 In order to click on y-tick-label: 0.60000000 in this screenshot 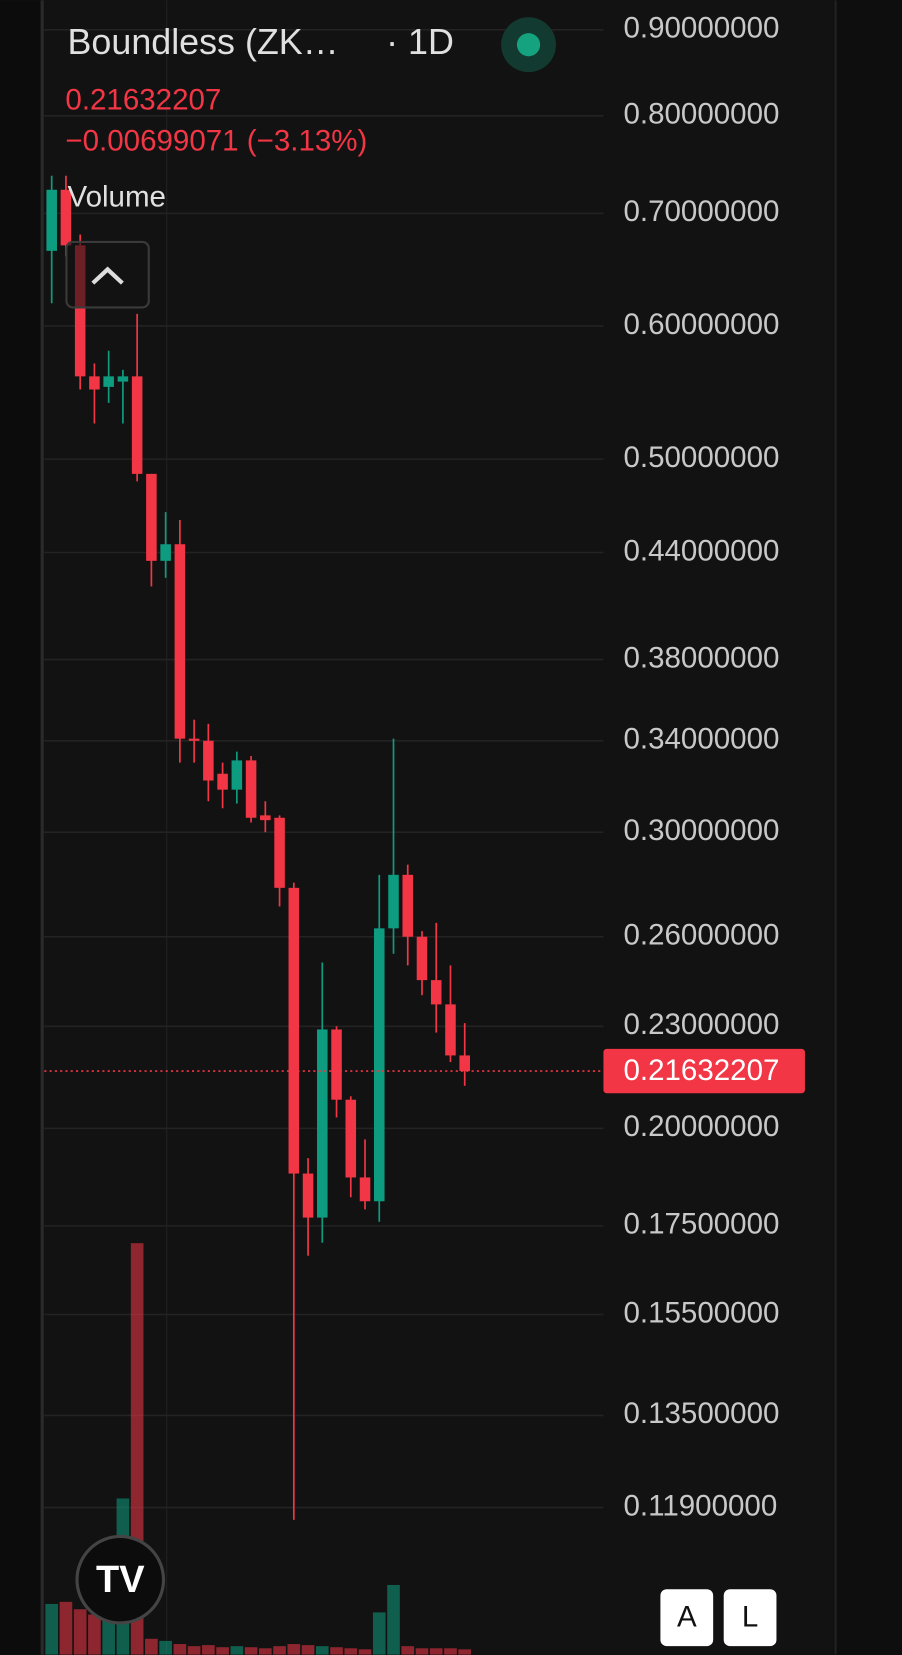, I will do `click(701, 324)`.